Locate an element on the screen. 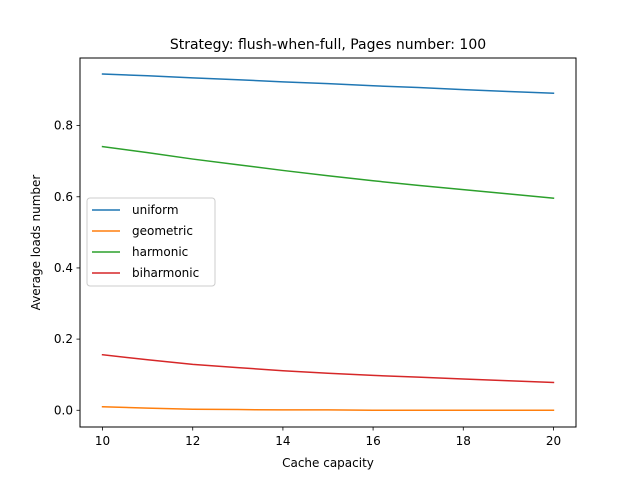  y-tick-label: 0.8 is located at coordinates (63, 126).